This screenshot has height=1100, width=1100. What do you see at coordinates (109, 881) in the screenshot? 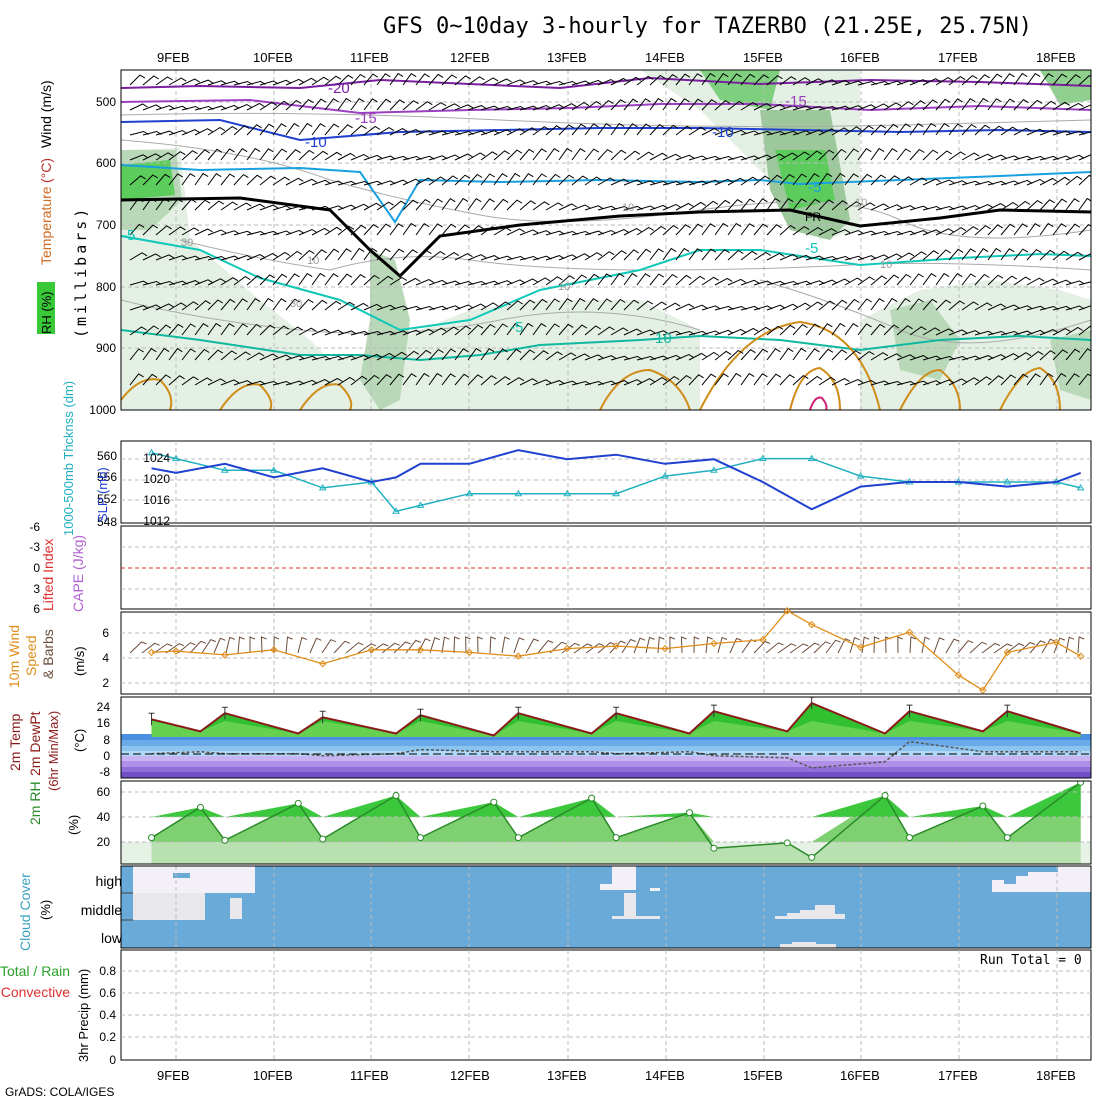
I see `cloud-level-high: high` at bounding box center [109, 881].